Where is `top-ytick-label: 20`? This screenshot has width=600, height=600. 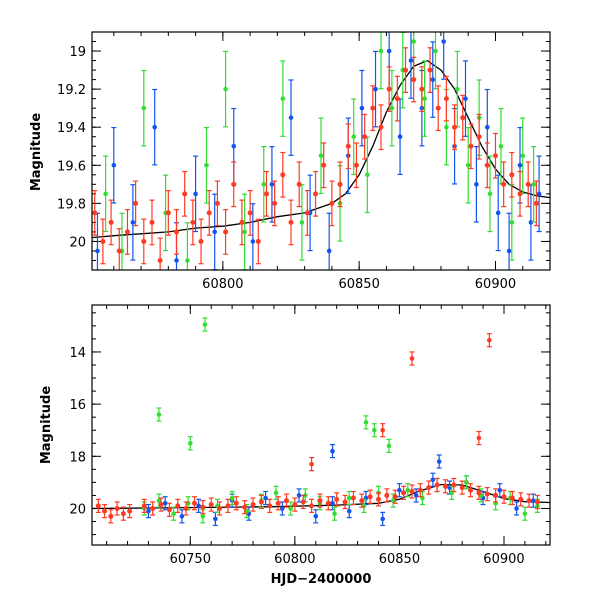
top-ytick-label: 20 is located at coordinates (77, 242).